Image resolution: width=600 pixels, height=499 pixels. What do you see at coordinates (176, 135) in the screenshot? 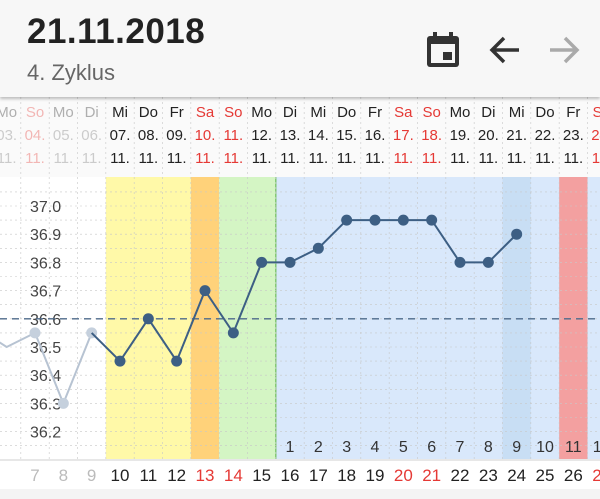
I see `date-label: 09.` at bounding box center [176, 135].